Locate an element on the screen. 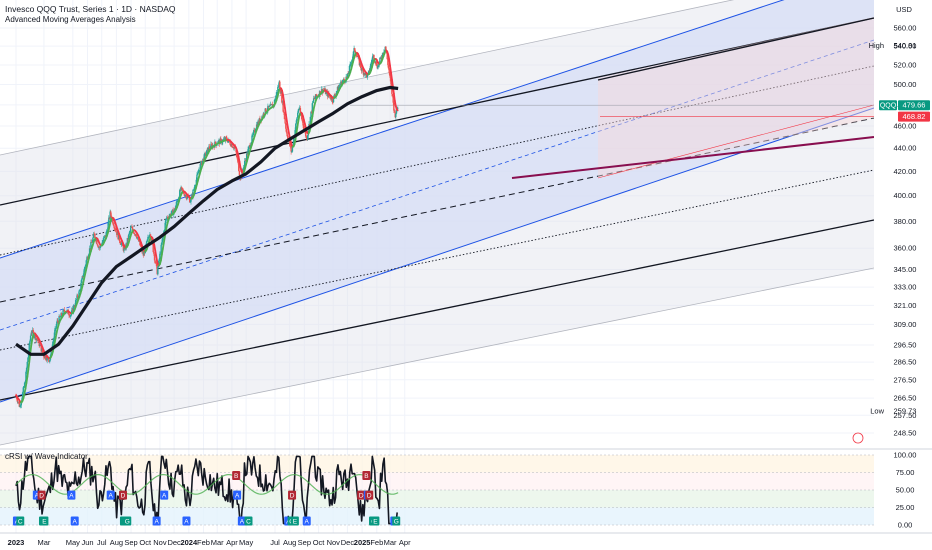  lightning-icon is located at coordinates (858, 438).